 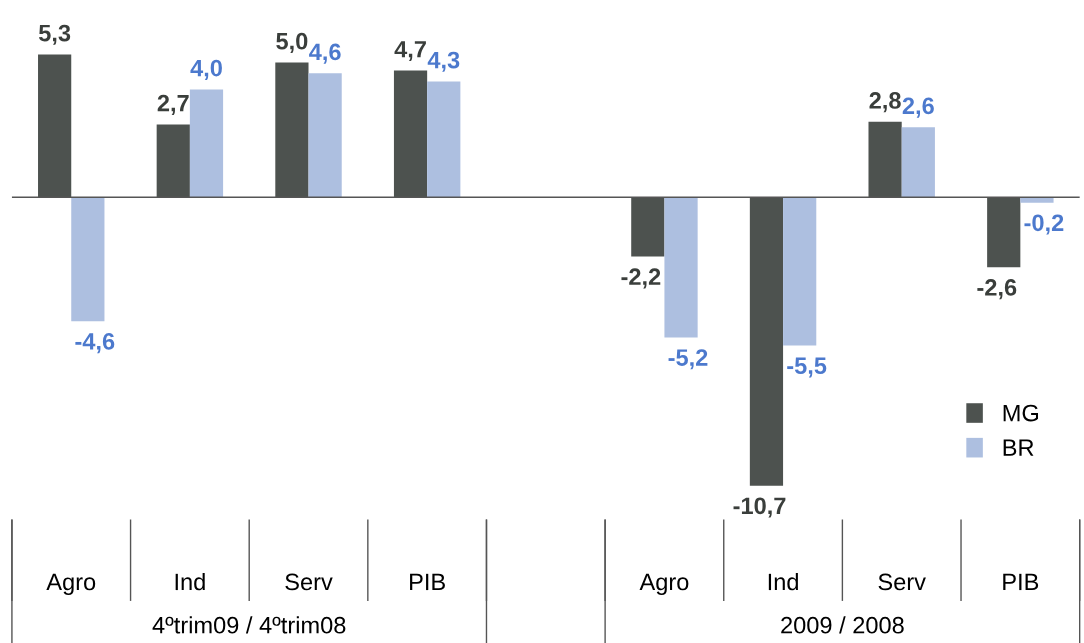 I want to click on data-label: 2,6, so click(x=918, y=107).